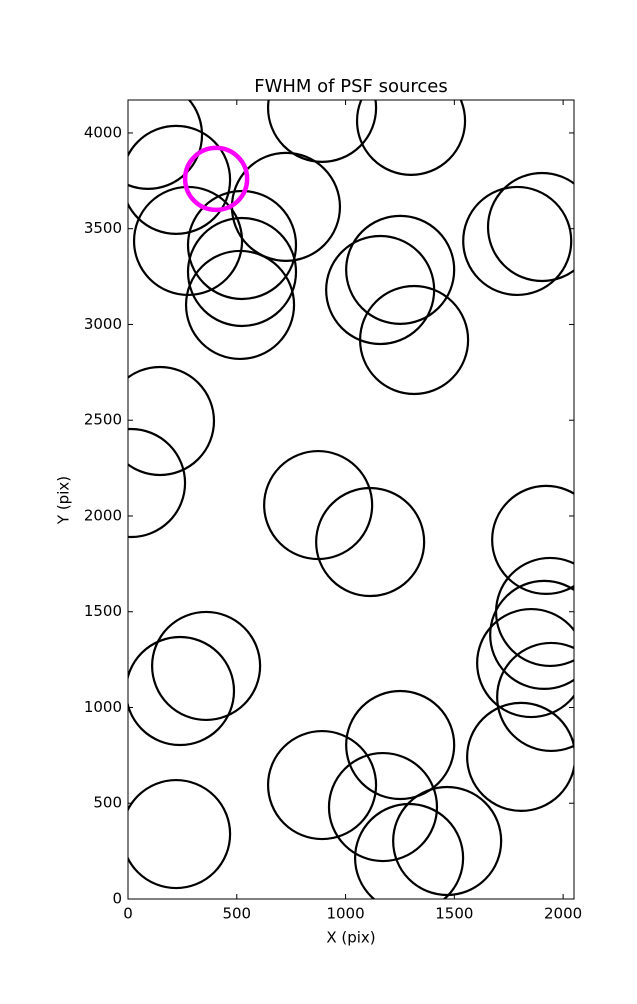 Image resolution: width=637 pixels, height=1004 pixels. I want to click on y-tick-label: 3000, so click(103, 324).